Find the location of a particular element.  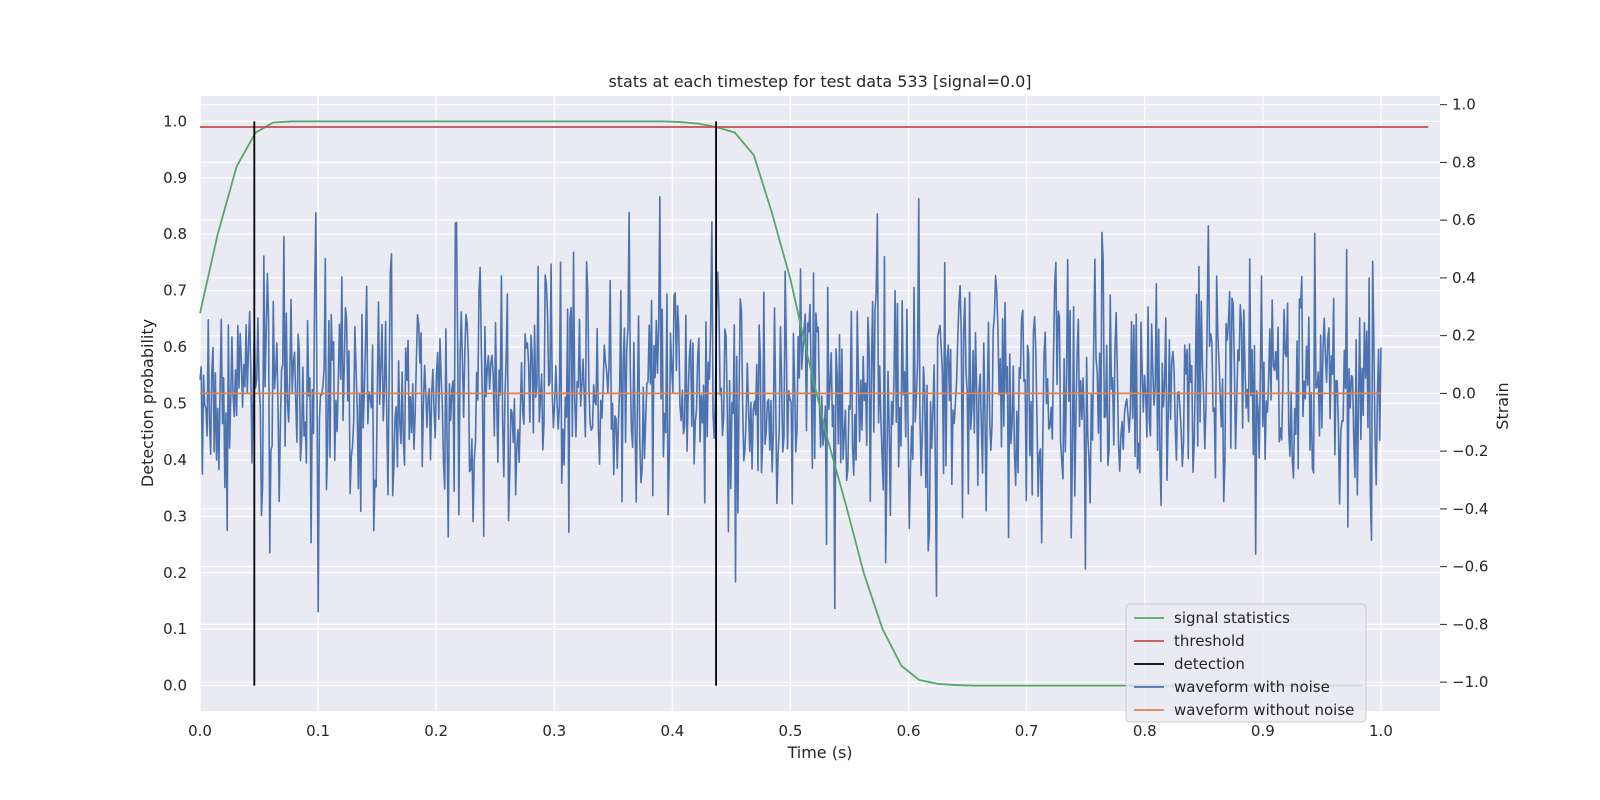

x-tick-label: 0.8 is located at coordinates (1145, 731).